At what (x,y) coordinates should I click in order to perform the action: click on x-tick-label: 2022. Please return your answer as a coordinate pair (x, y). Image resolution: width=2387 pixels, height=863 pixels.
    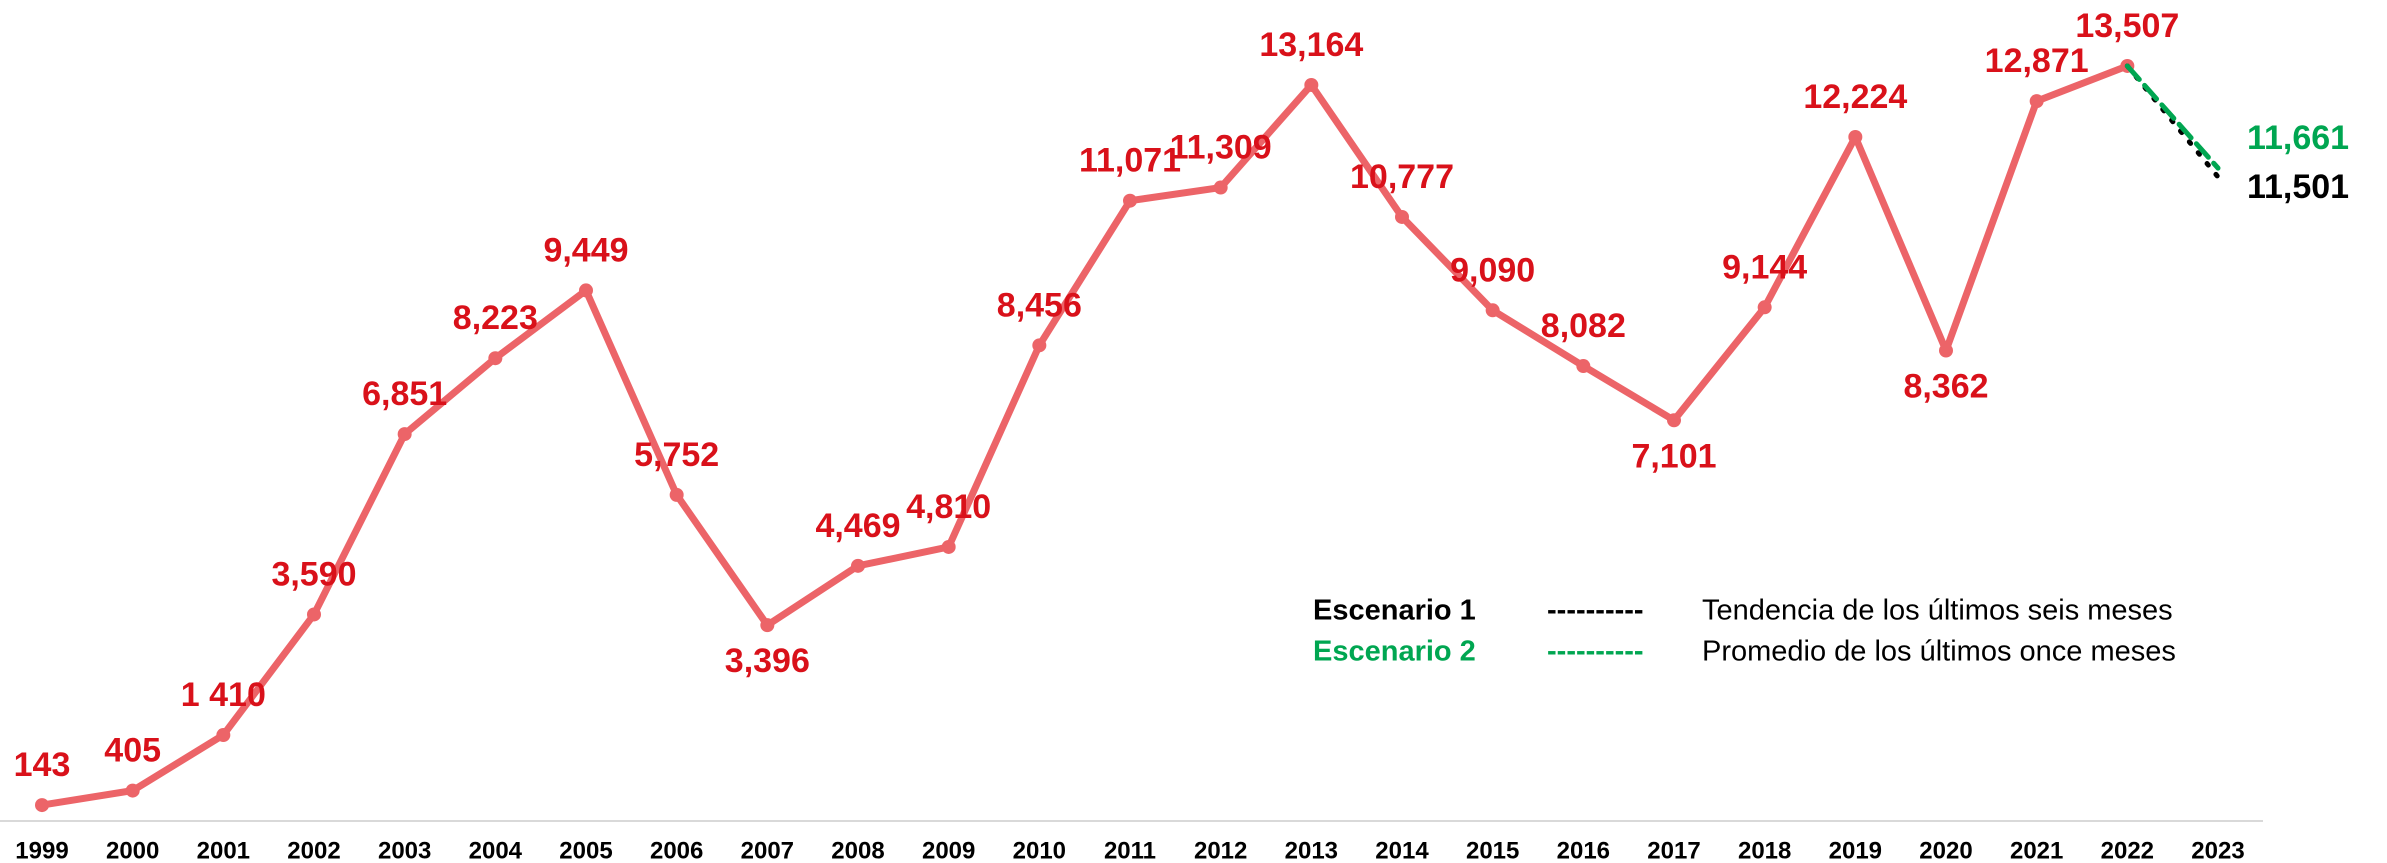
    Looking at the image, I should click on (2127, 850).